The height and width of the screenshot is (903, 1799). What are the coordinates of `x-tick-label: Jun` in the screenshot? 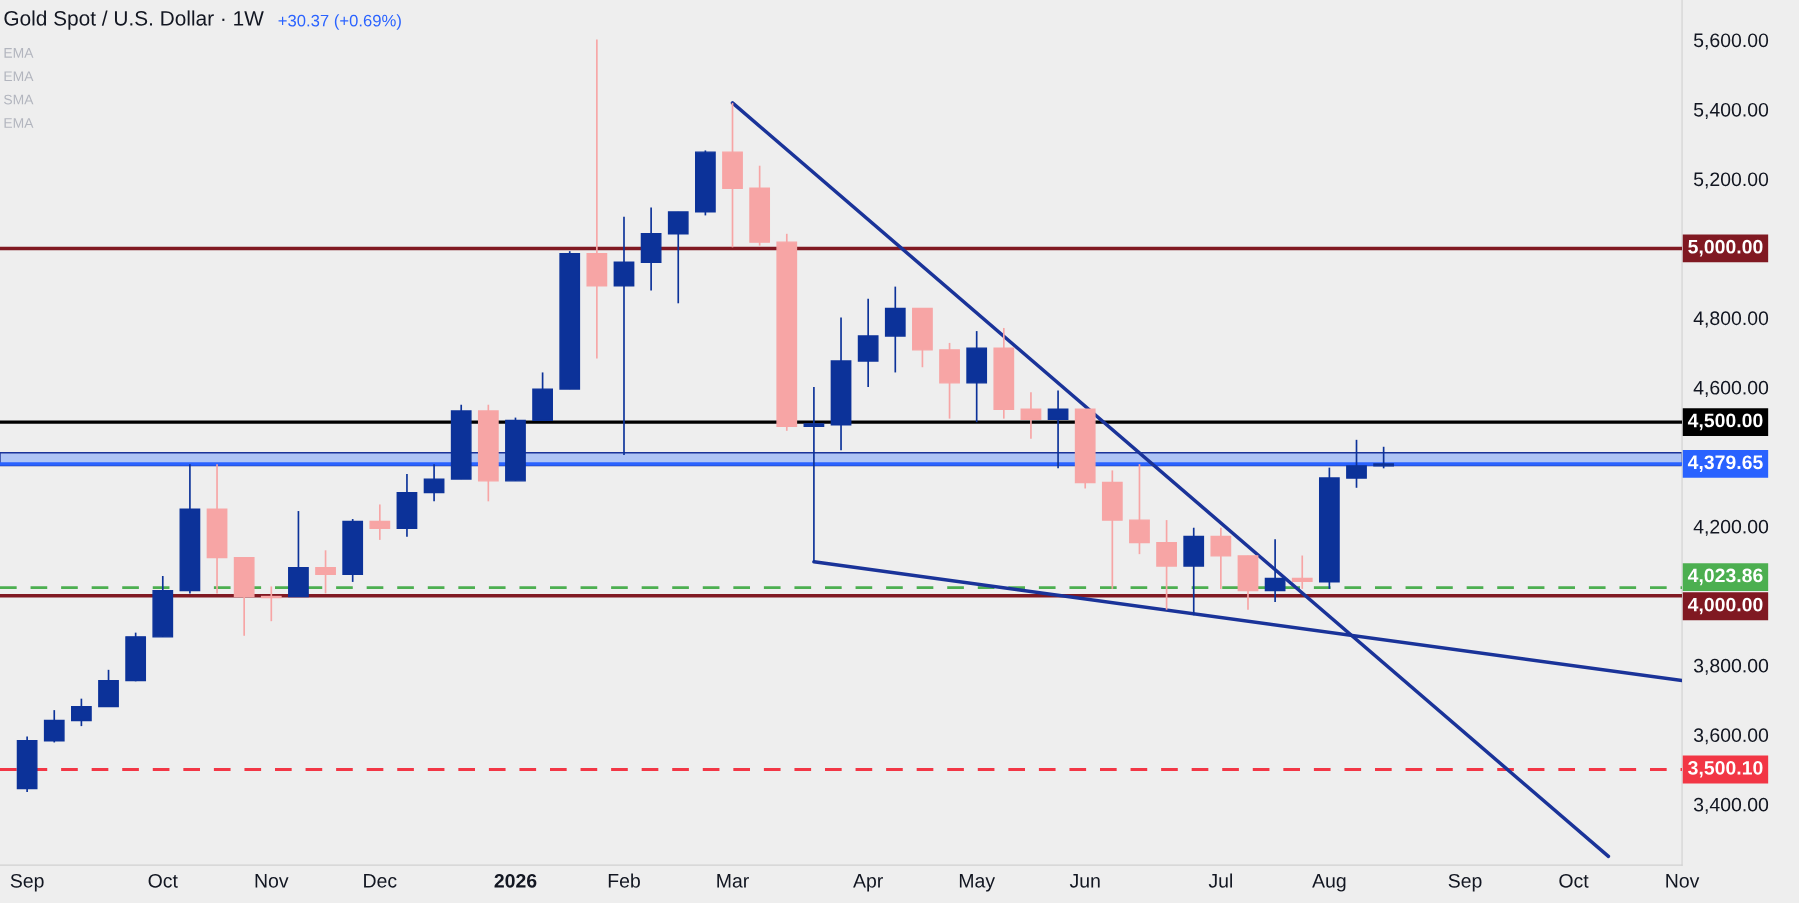 It's located at (1084, 881).